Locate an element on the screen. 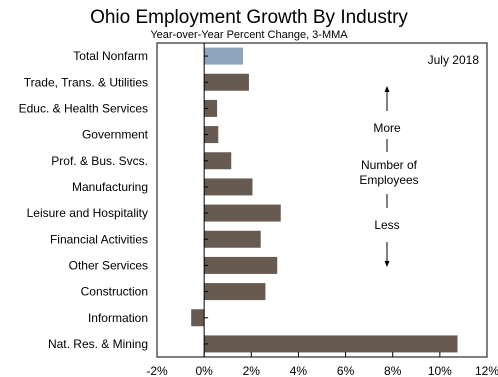  x-tick-label: 0% is located at coordinates (204, 370).